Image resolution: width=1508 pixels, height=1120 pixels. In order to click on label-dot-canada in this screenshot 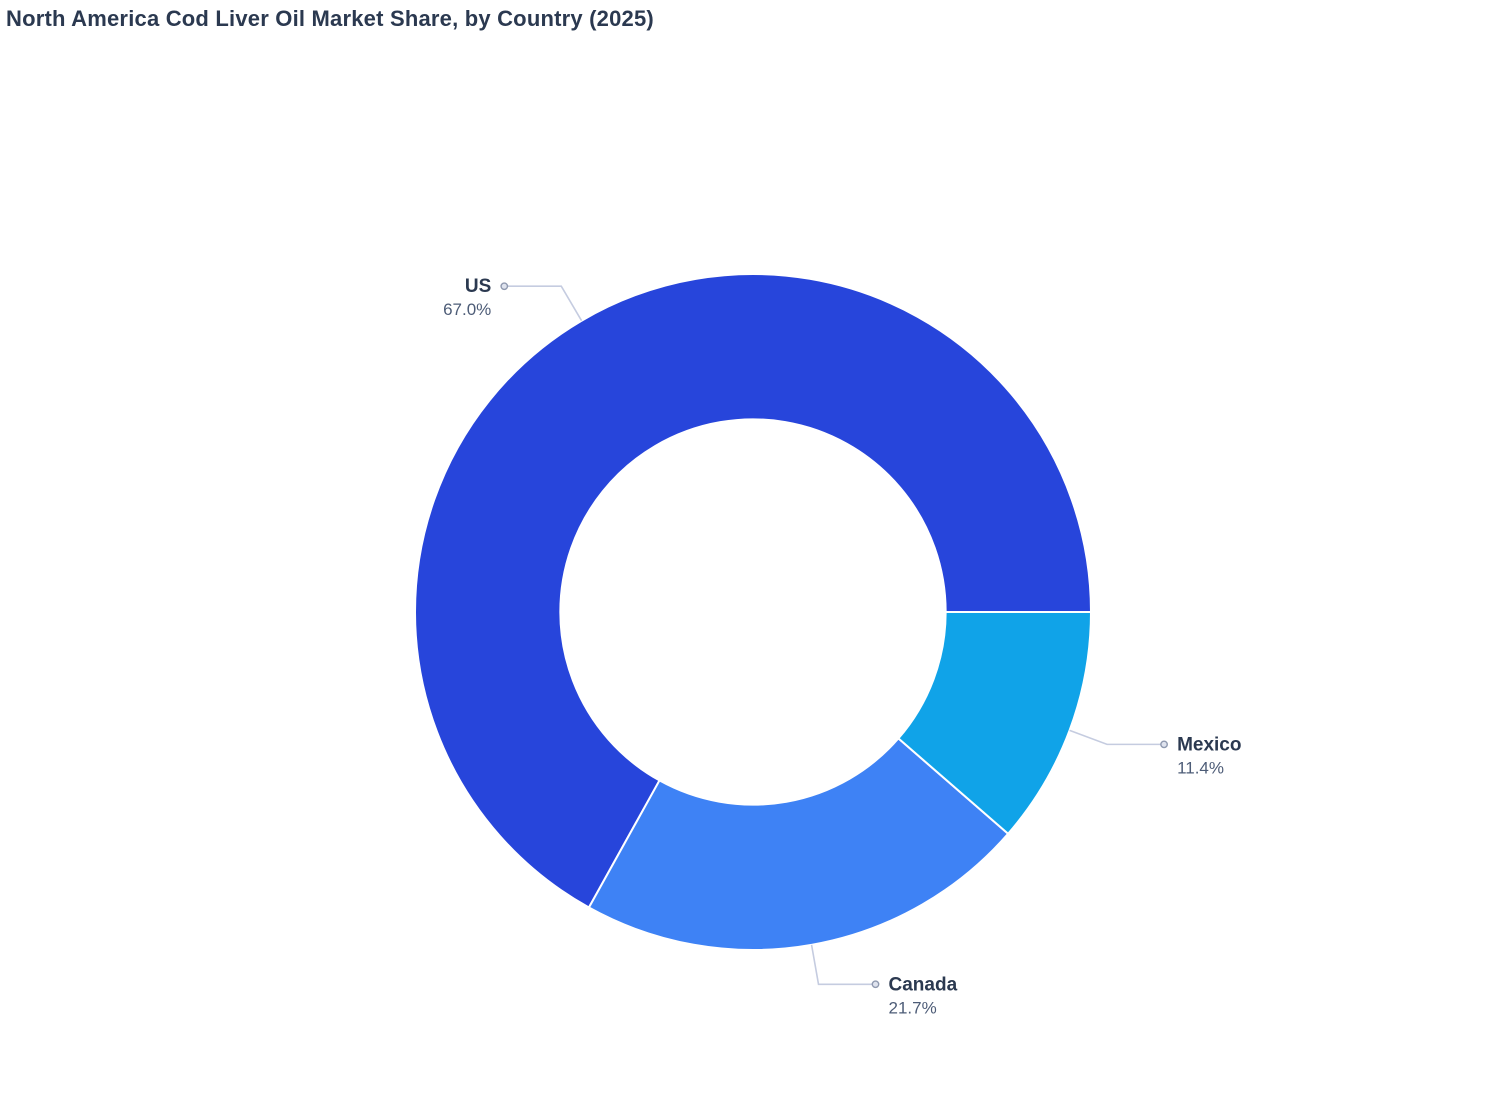, I will do `click(875, 984)`.